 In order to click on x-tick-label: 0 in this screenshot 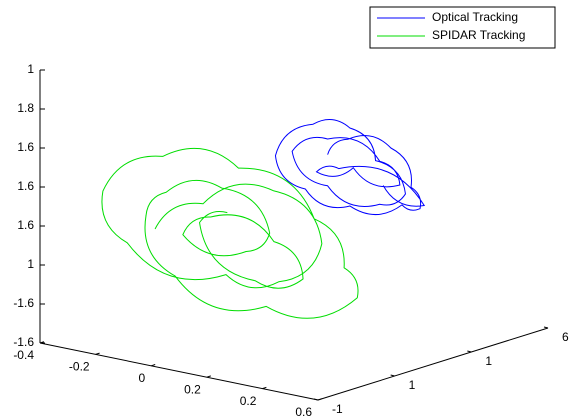, I will do `click(142, 378)`.